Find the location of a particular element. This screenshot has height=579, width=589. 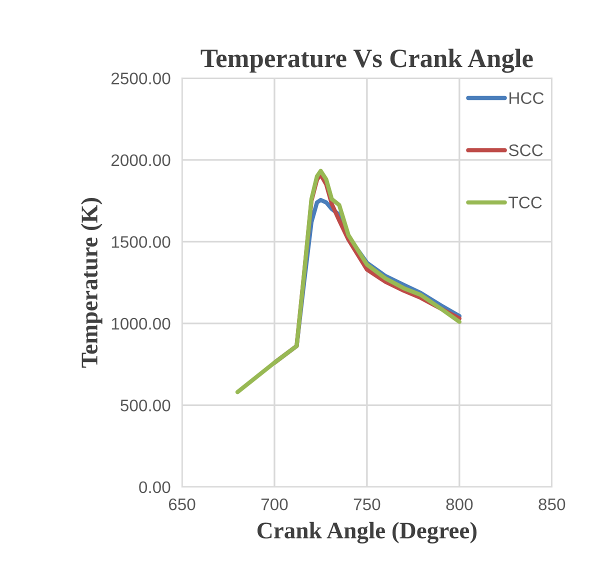

y-tick-label: 1500.00 is located at coordinates (141, 242).